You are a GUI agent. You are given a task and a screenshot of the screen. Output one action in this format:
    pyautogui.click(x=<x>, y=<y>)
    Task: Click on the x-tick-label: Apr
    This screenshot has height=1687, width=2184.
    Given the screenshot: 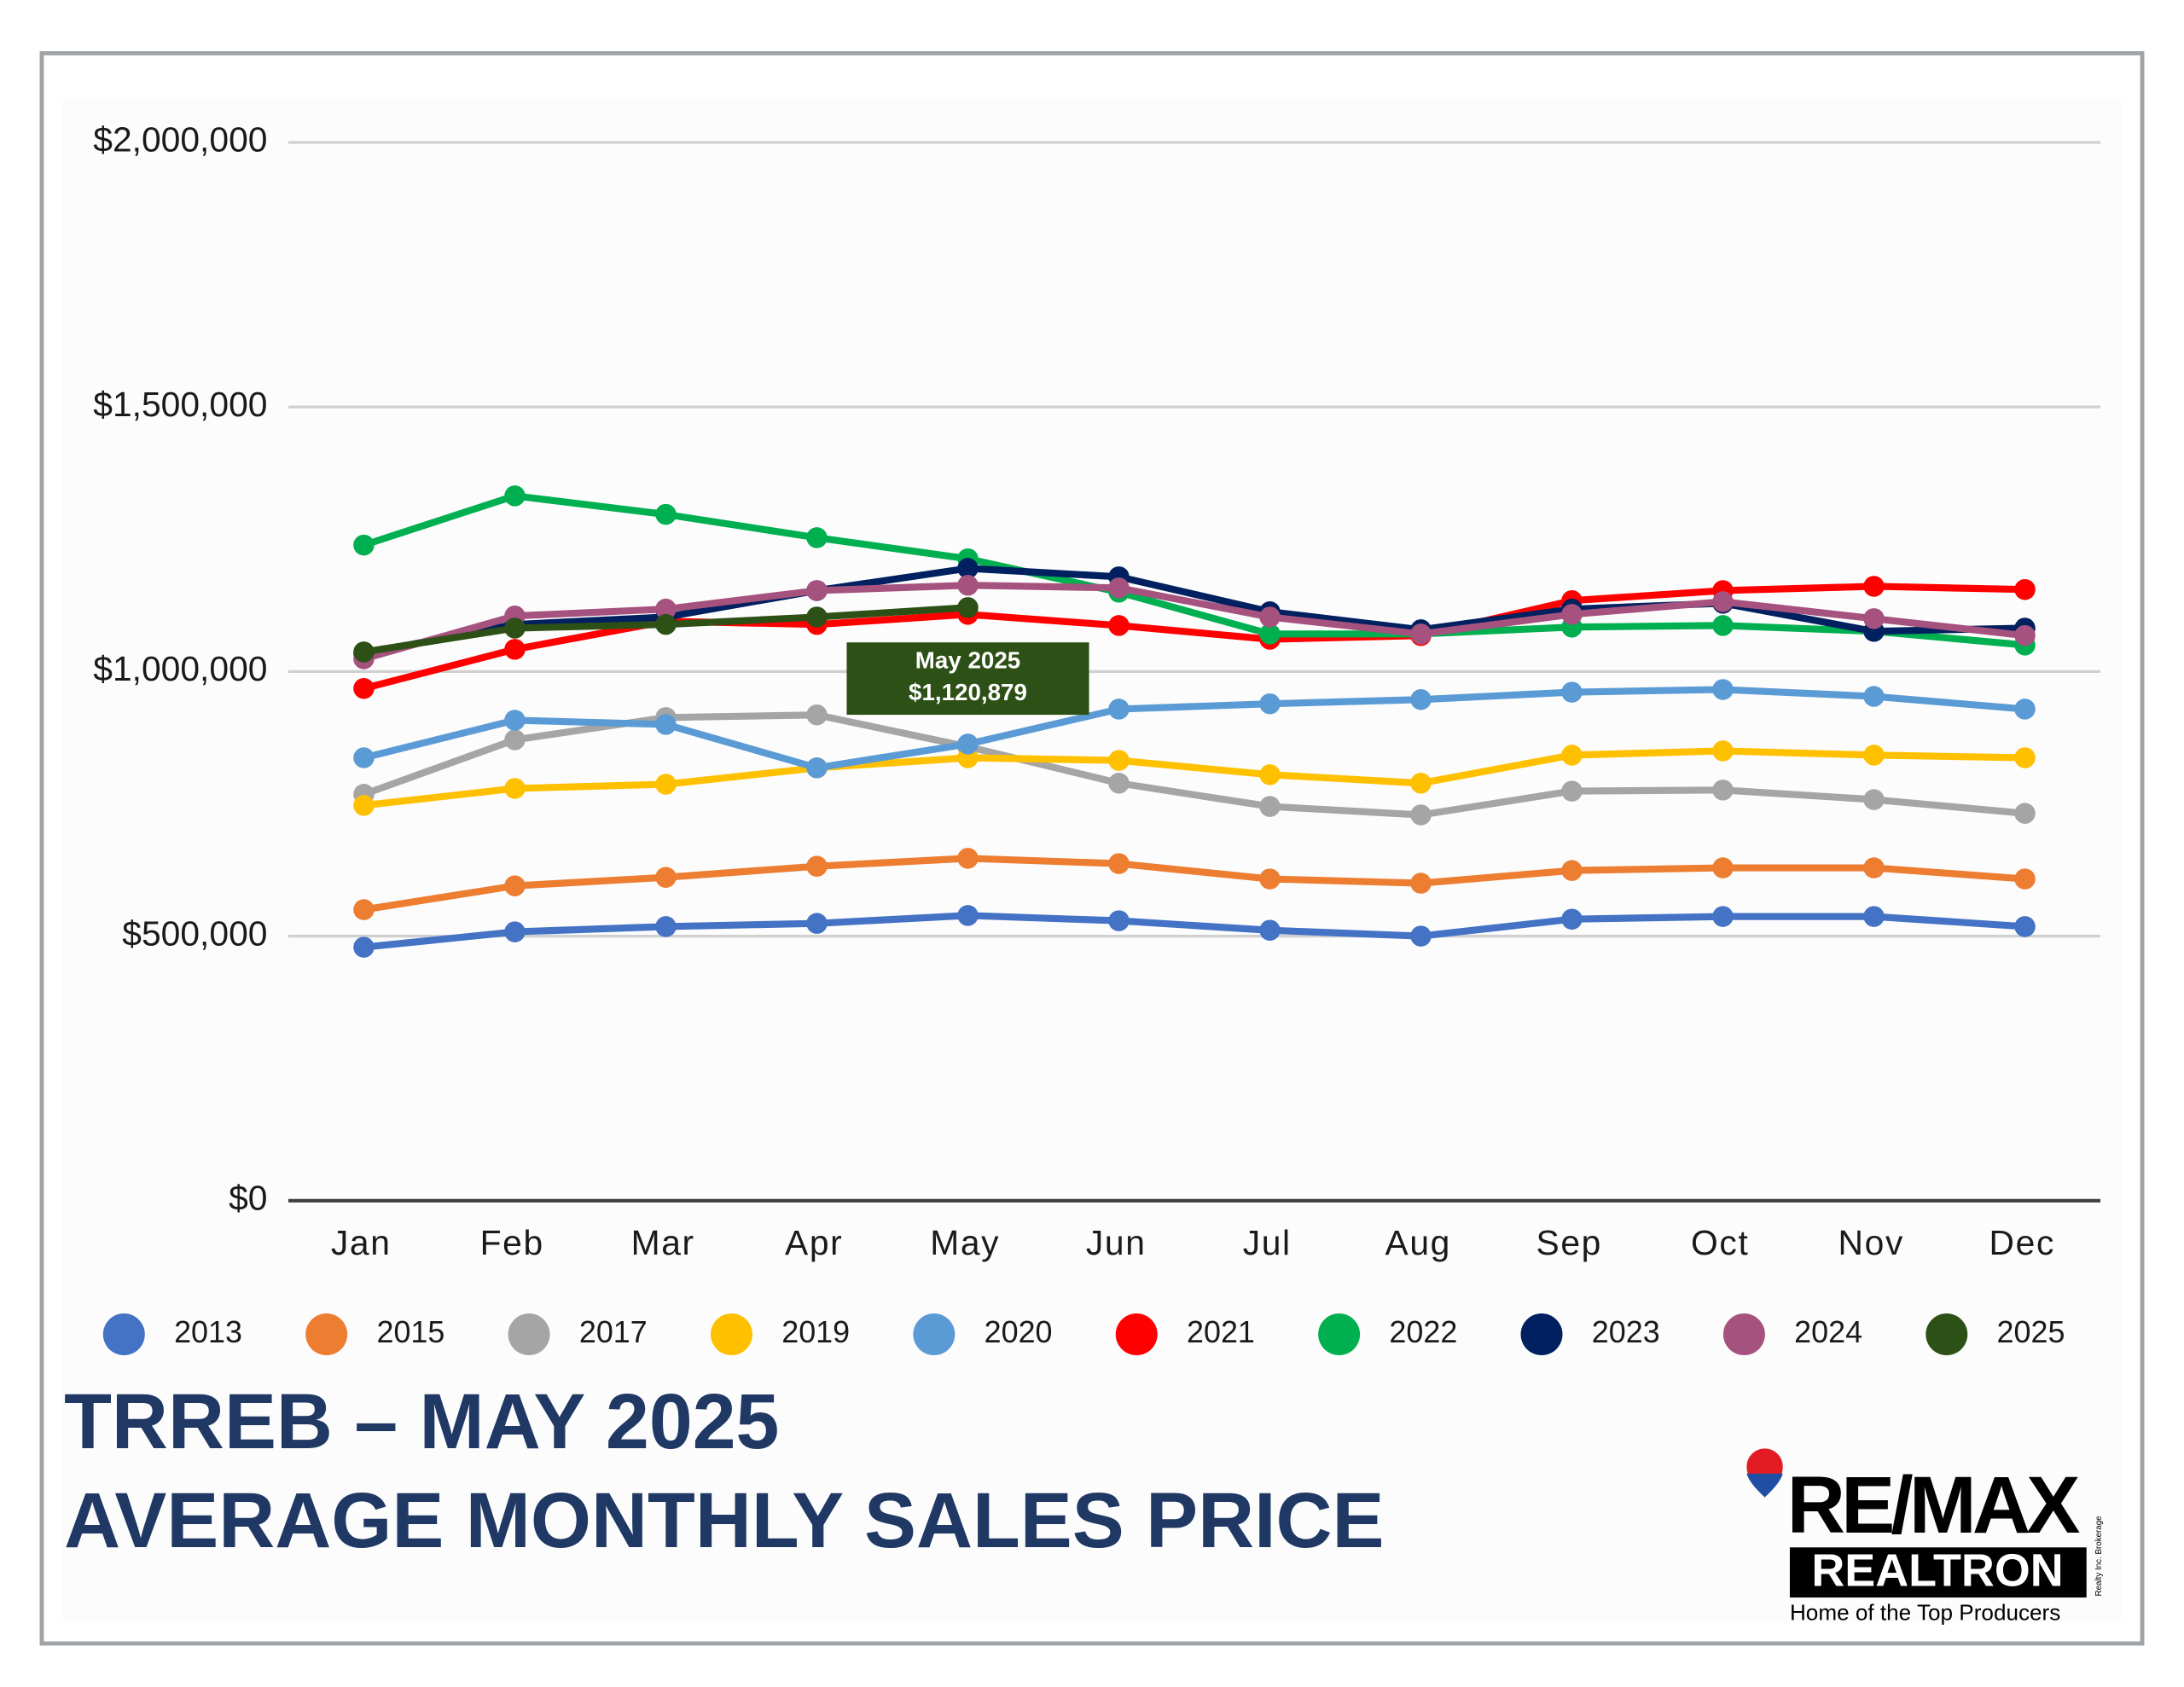 What is the action you would take?
    pyautogui.click(x=814, y=1242)
    